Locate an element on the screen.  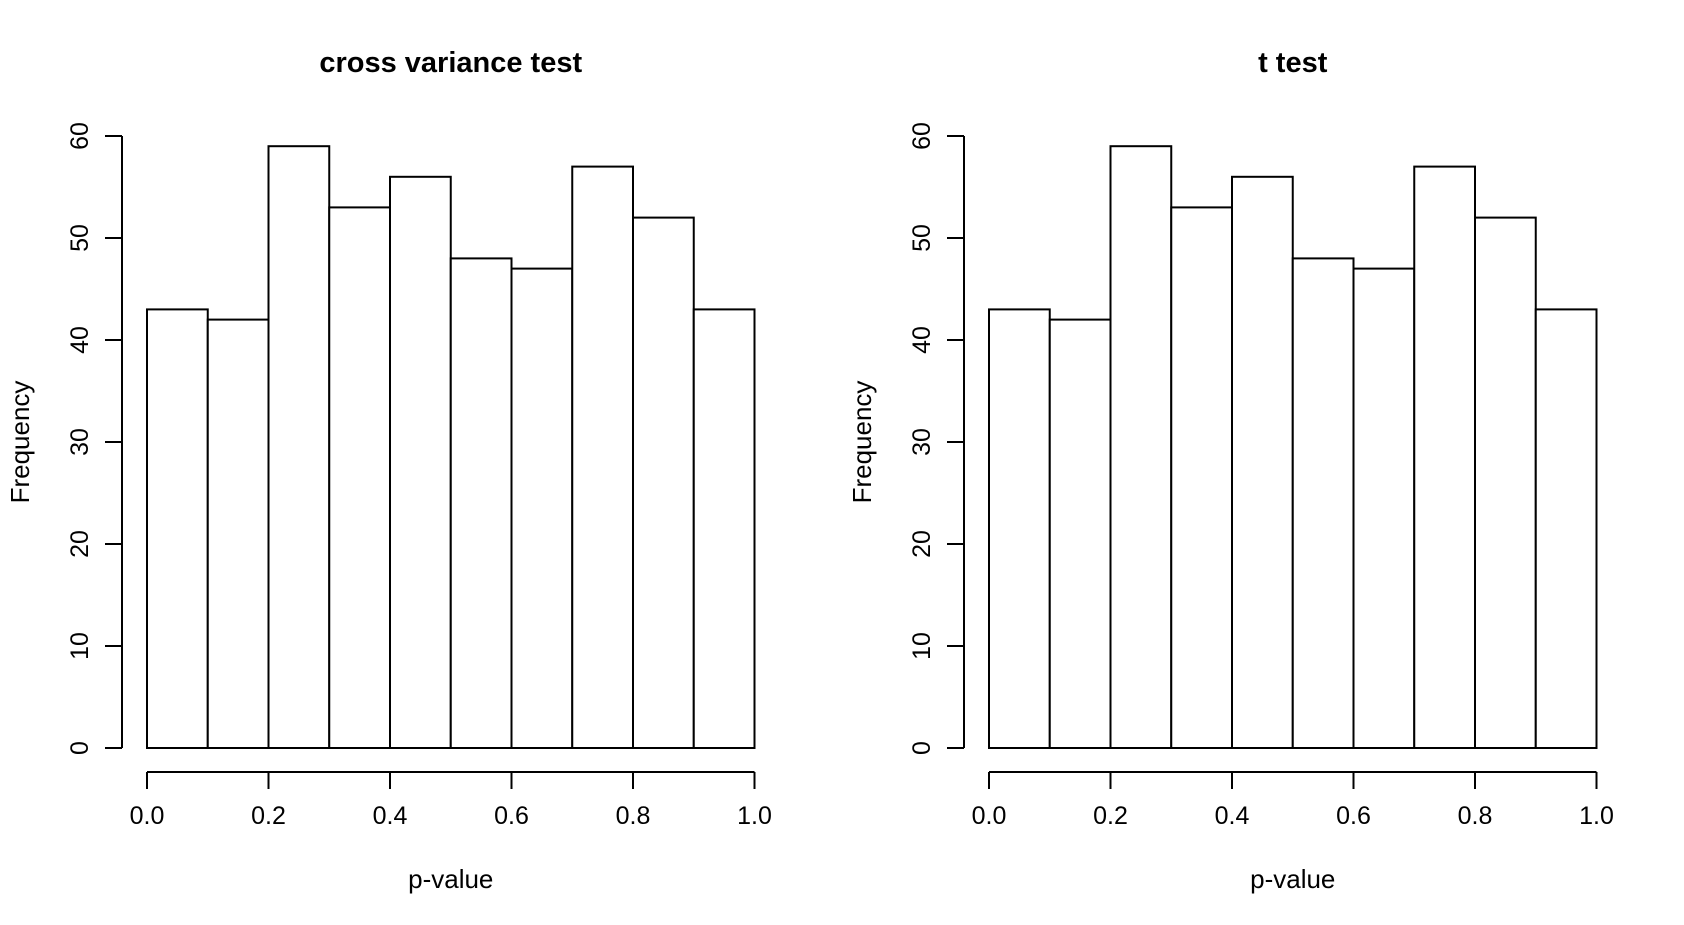
plot-title: cross variance test is located at coordinates (450, 63).